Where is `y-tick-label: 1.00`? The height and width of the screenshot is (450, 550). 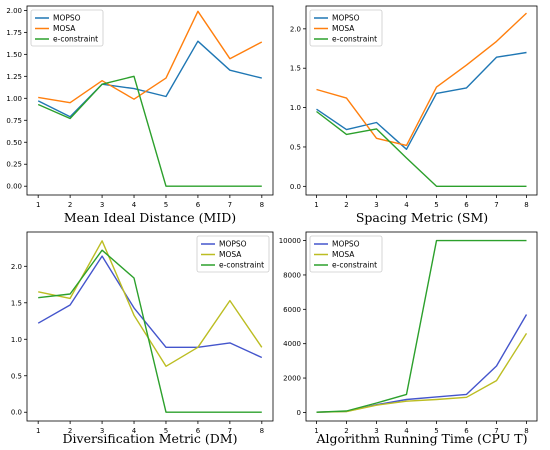 y-tick-label: 1.00 is located at coordinates (14, 99).